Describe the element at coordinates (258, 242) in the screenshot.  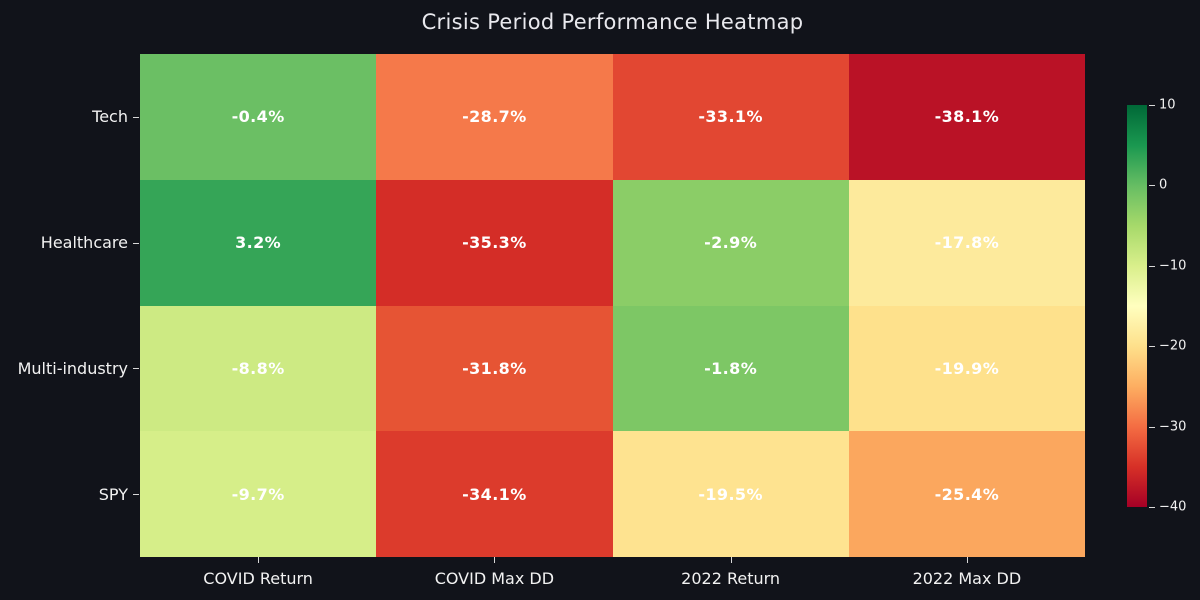
I see `heatmap-cell-healthcare-covid-return: 3.2%` at that location.